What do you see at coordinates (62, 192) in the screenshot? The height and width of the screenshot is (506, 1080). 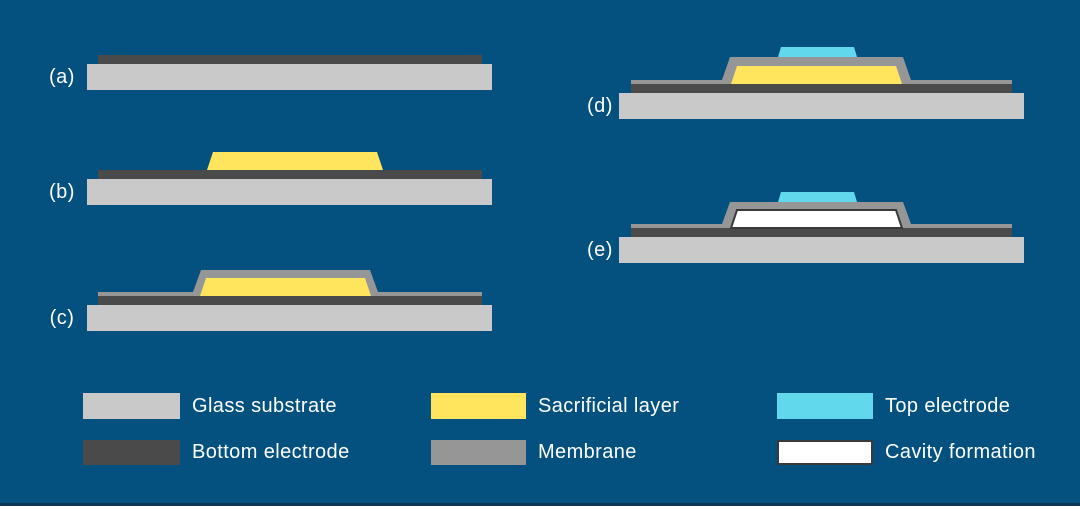 I see `panel-label-b: (b)` at bounding box center [62, 192].